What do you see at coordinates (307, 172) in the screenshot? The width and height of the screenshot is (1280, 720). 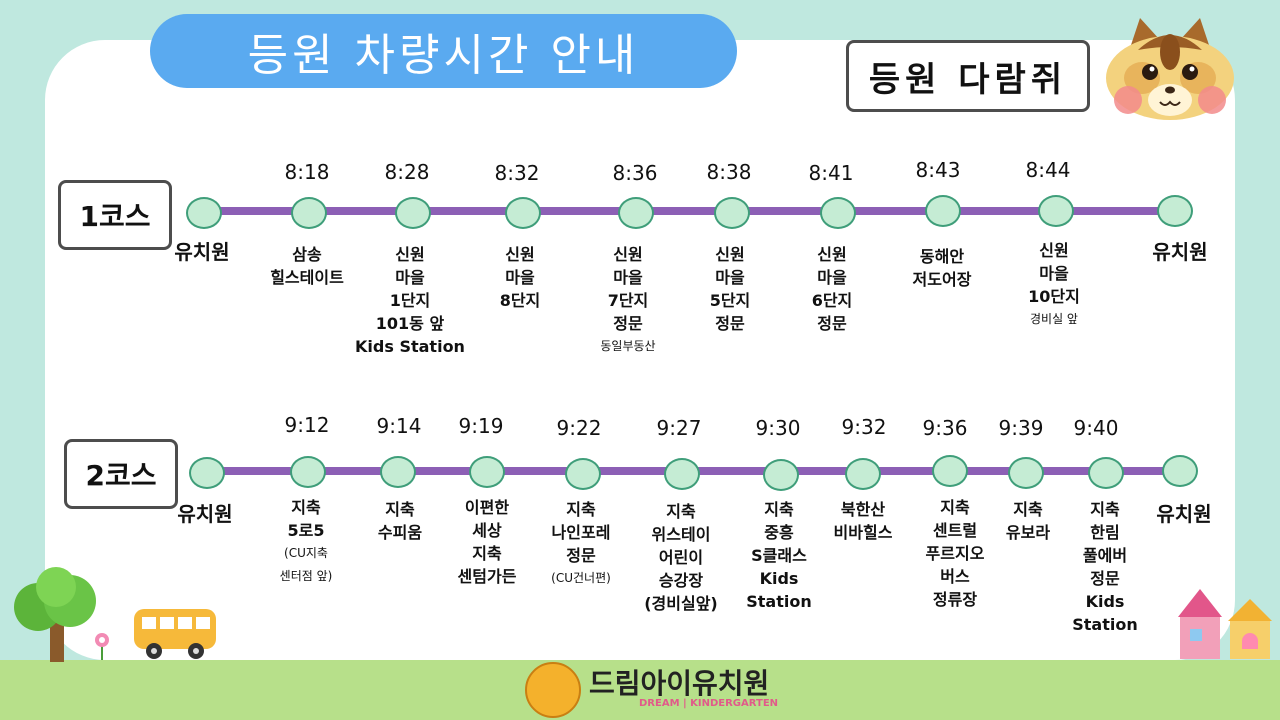 I see `course-1-stop-2-time: 8:18` at bounding box center [307, 172].